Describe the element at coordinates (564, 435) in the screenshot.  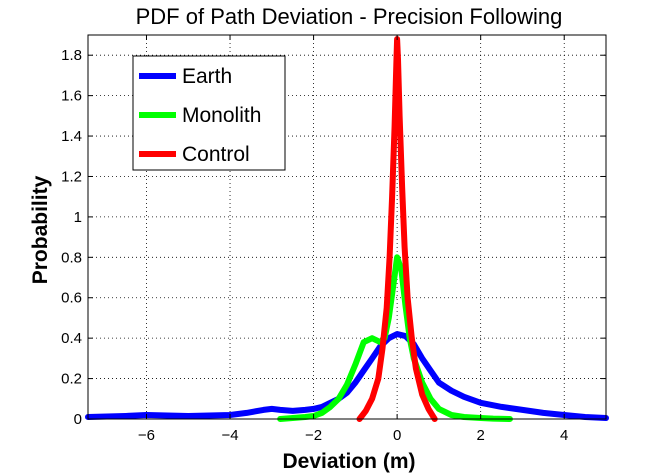
I see `x-tick-label: 4` at that location.